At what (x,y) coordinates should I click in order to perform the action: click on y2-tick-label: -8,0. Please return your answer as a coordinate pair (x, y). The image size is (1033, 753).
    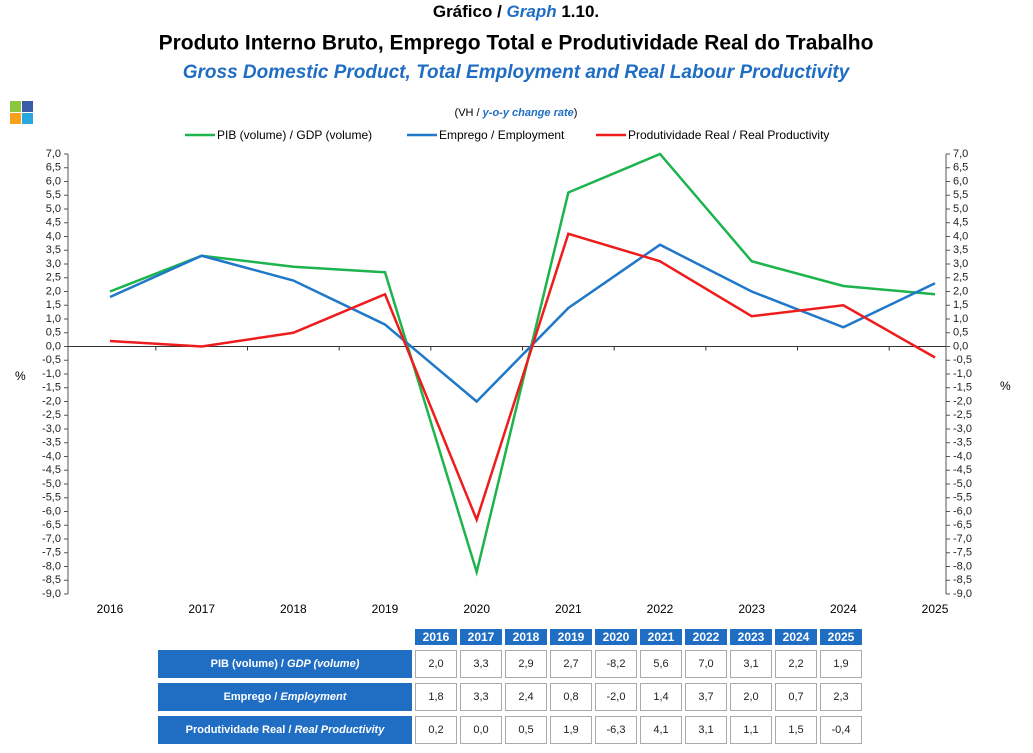
    Looking at the image, I should click on (962, 566).